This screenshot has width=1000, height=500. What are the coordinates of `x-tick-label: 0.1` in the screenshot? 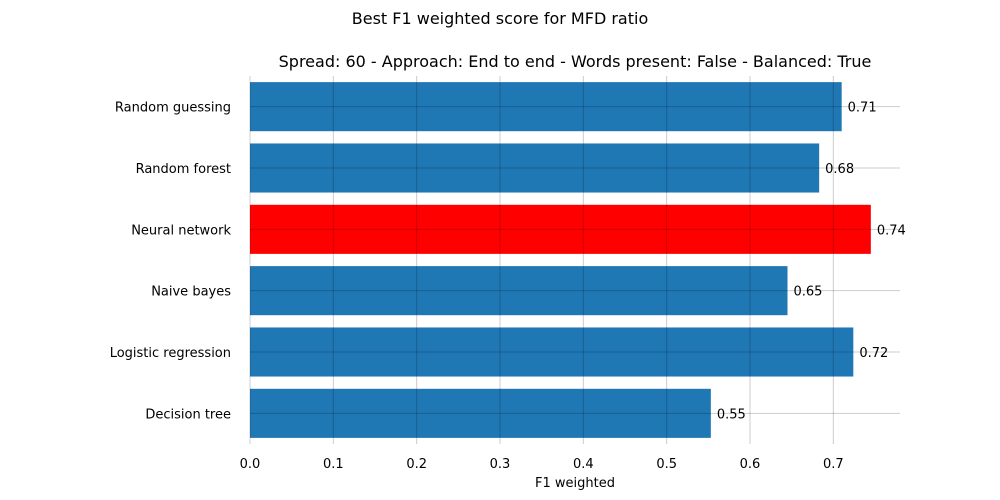 It's located at (333, 464).